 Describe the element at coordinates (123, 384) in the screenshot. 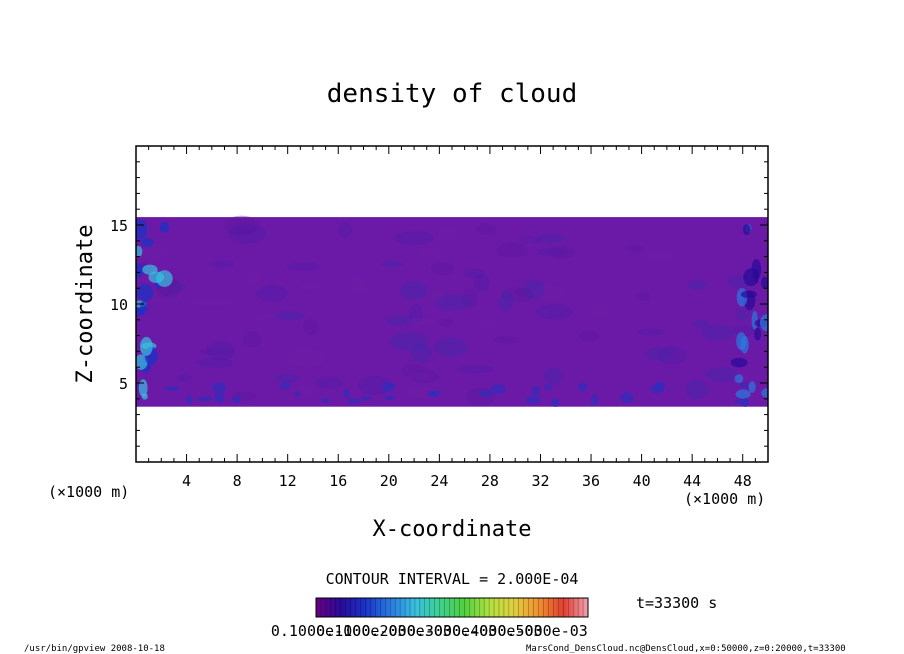

I see `y-tick-label: 5` at that location.